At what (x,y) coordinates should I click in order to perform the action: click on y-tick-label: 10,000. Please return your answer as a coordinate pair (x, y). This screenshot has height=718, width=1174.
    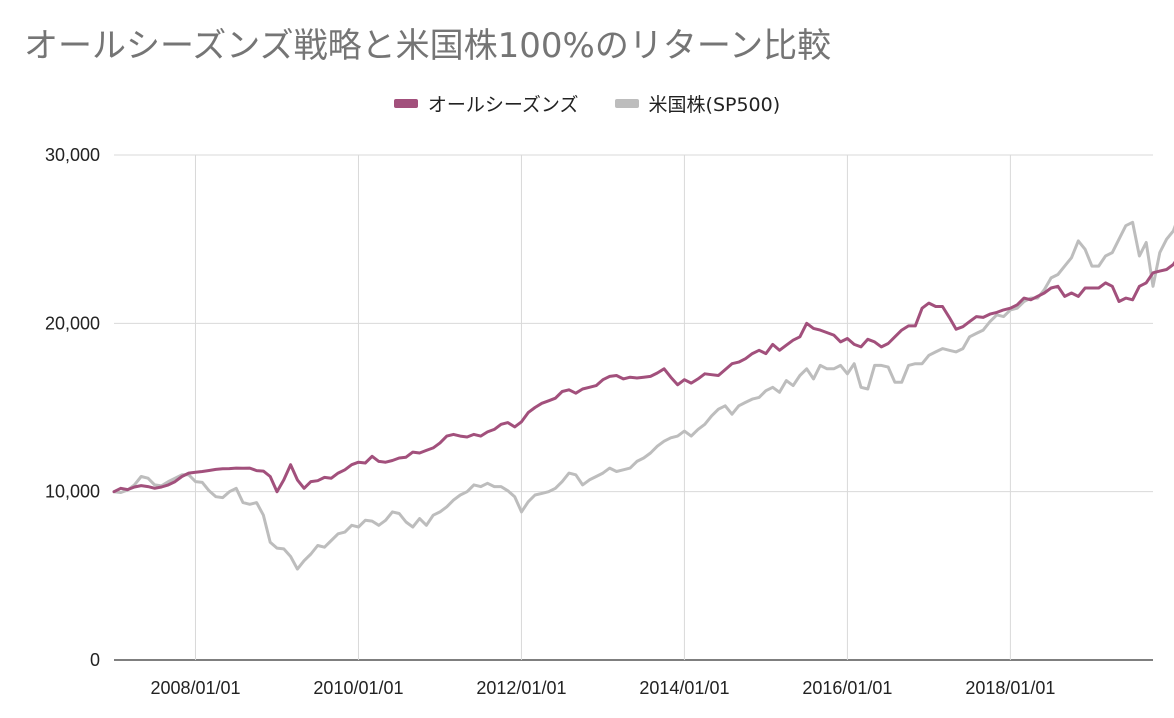
    Looking at the image, I should click on (72, 492).